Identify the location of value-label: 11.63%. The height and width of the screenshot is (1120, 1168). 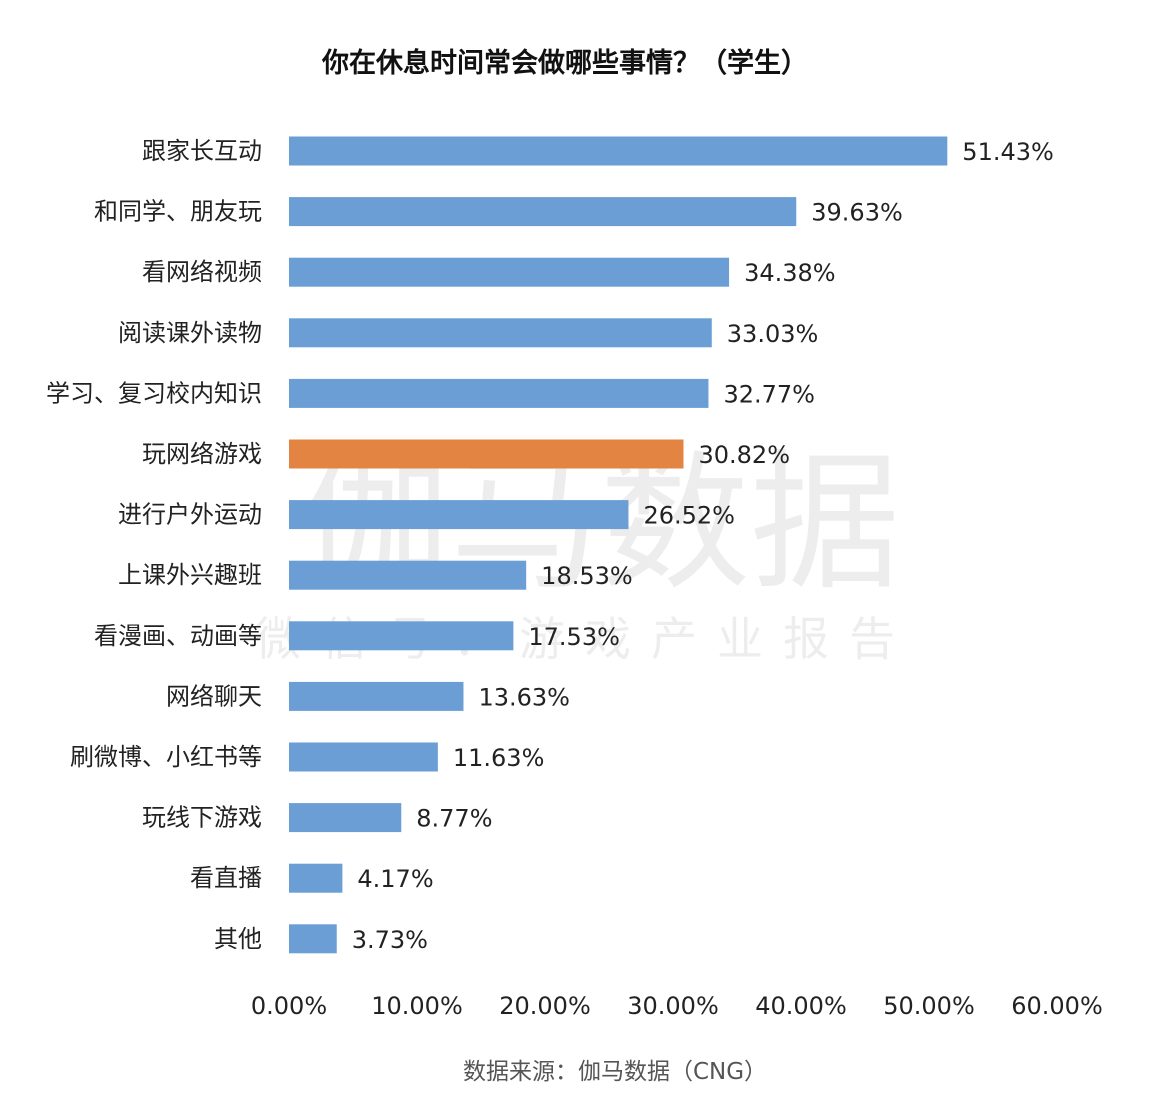
(499, 758).